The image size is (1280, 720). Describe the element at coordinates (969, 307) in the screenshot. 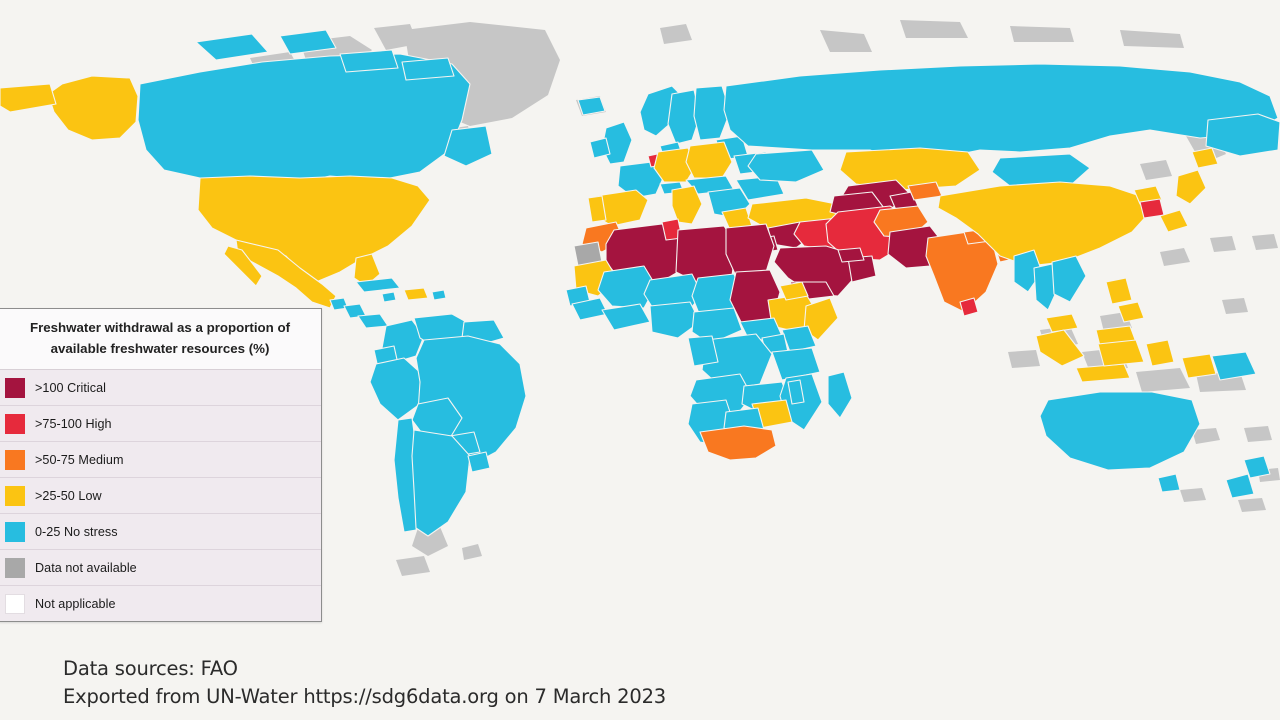

I see `country-sri-lanka` at that location.